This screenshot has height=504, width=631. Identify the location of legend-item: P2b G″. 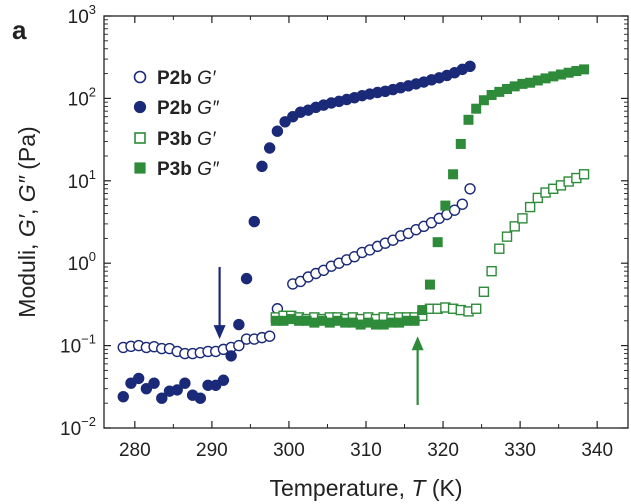
(176, 108).